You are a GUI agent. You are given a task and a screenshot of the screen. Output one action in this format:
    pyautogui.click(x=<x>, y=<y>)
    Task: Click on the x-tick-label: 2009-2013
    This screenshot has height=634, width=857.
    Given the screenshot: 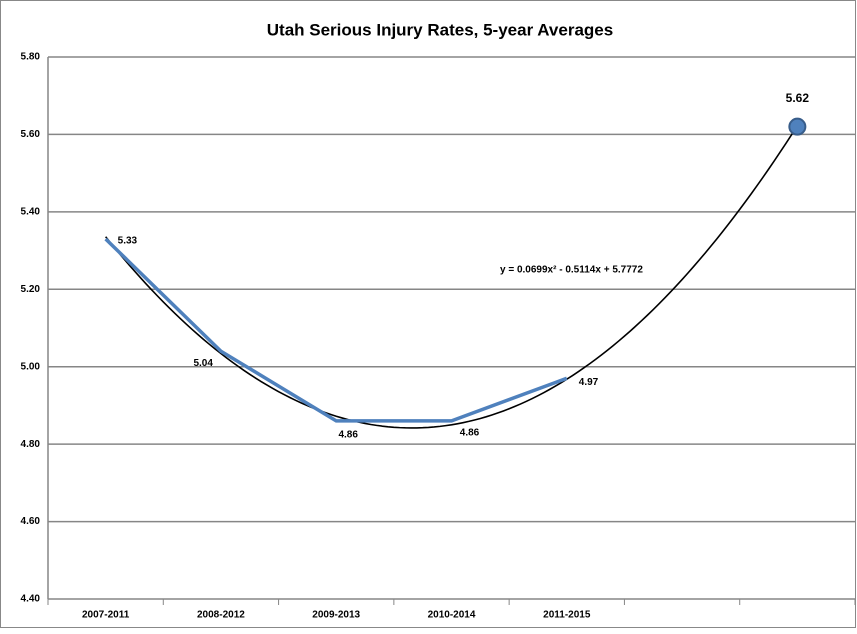 What is the action you would take?
    pyautogui.click(x=336, y=615)
    